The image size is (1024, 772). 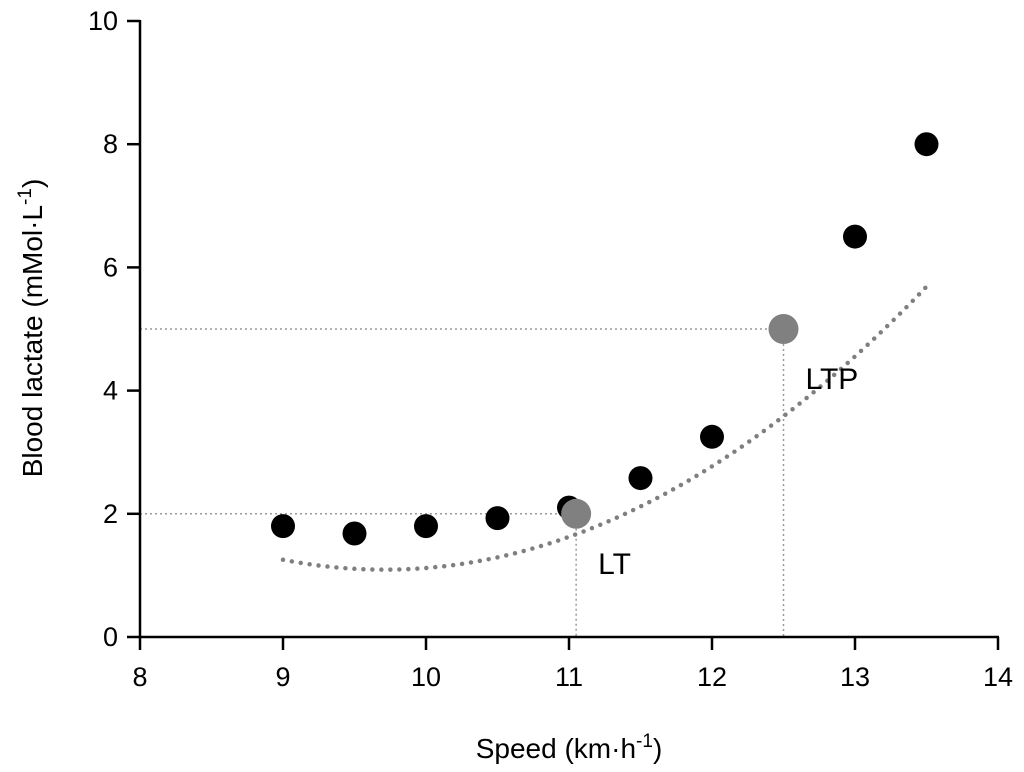 What do you see at coordinates (110, 637) in the screenshot?
I see `y-tick-label: 0` at bounding box center [110, 637].